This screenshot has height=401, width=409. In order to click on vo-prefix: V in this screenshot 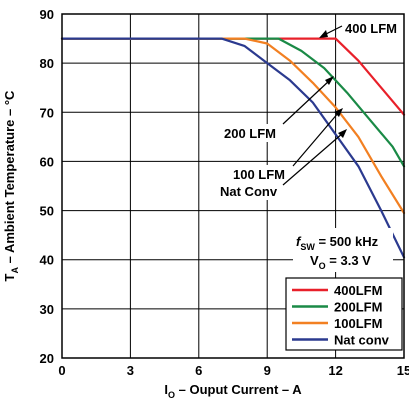, I will do `click(314, 260)`.